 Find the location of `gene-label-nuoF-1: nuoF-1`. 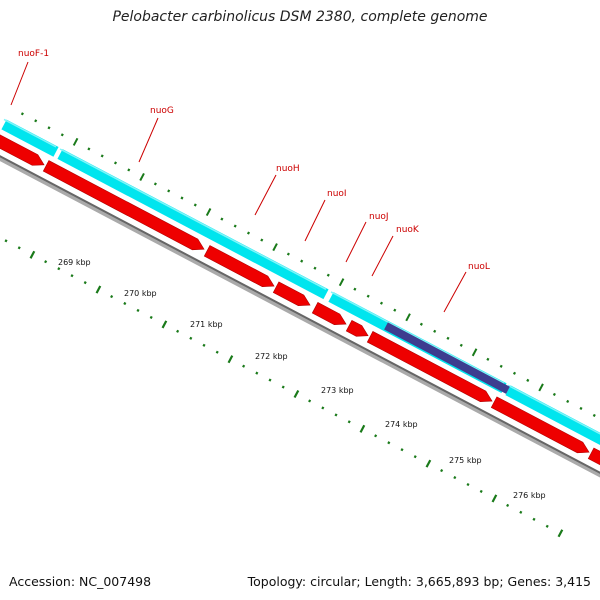

gene-label-nuoF-1: nuoF-1 is located at coordinates (29, 77).